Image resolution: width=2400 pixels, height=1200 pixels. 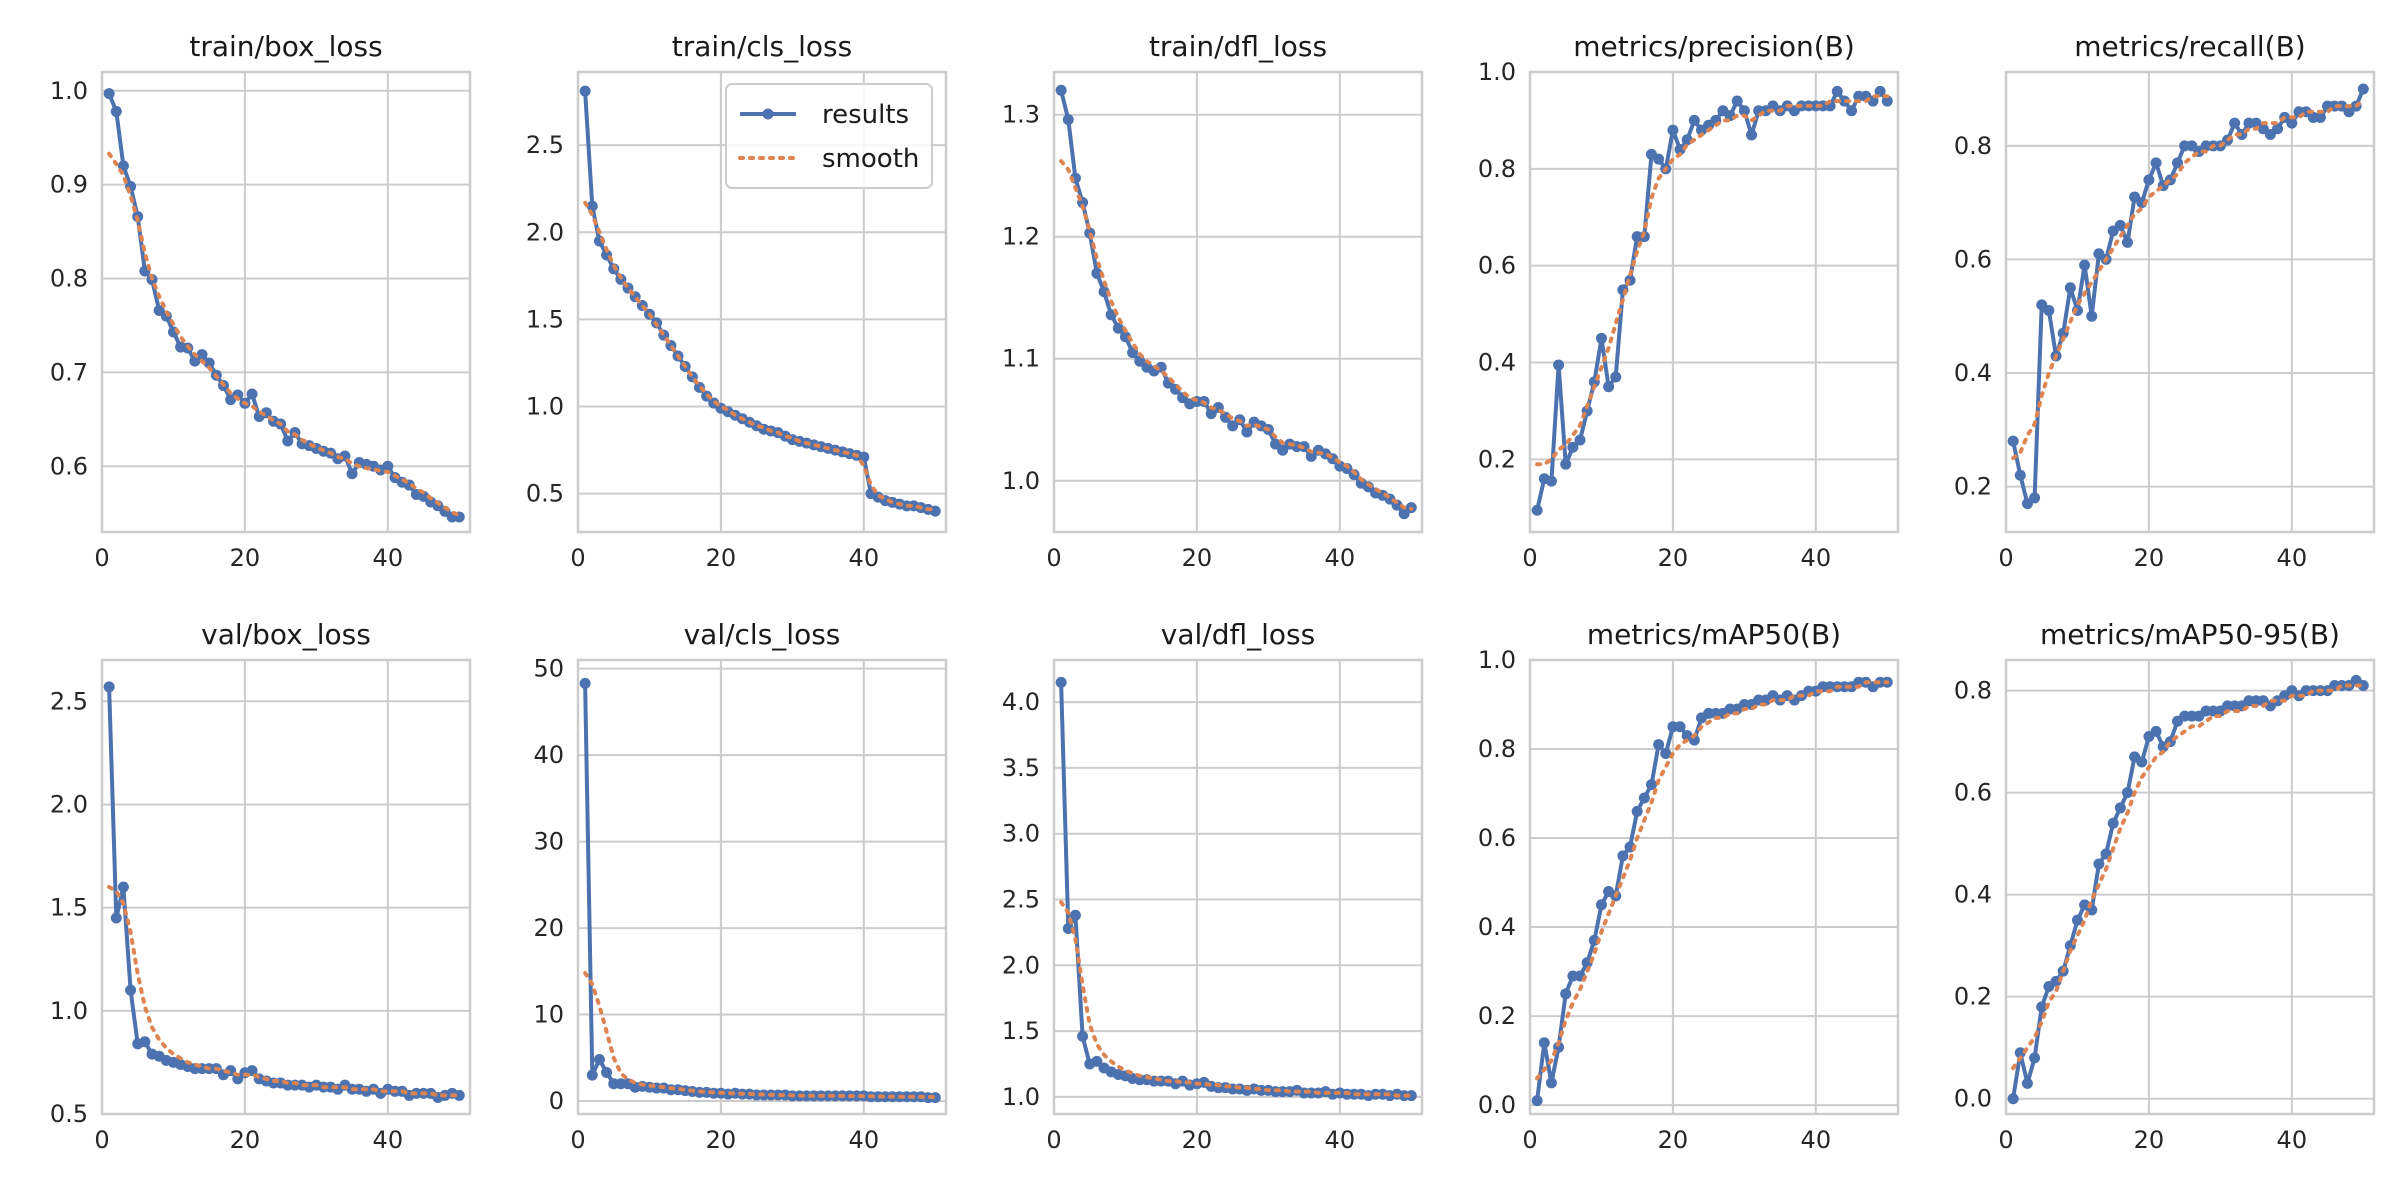 What do you see at coordinates (69, 185) in the screenshot?
I see `y-tick-label: 0.9` at bounding box center [69, 185].